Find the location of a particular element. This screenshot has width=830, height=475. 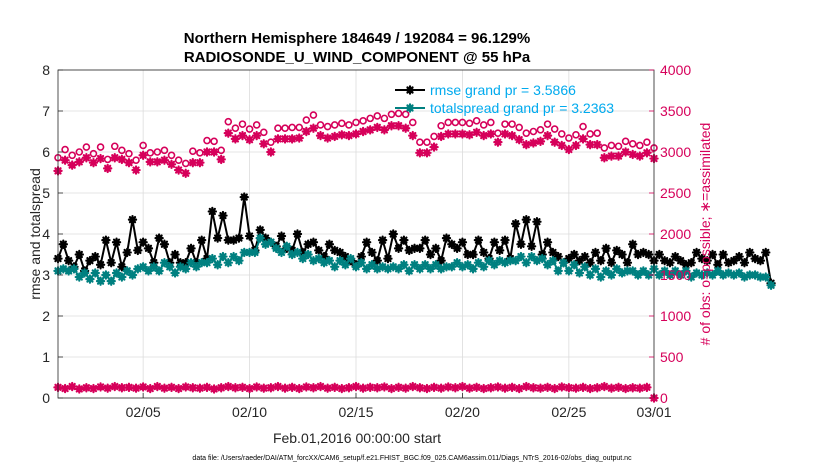

legend-marker is located at coordinates (410, 90).